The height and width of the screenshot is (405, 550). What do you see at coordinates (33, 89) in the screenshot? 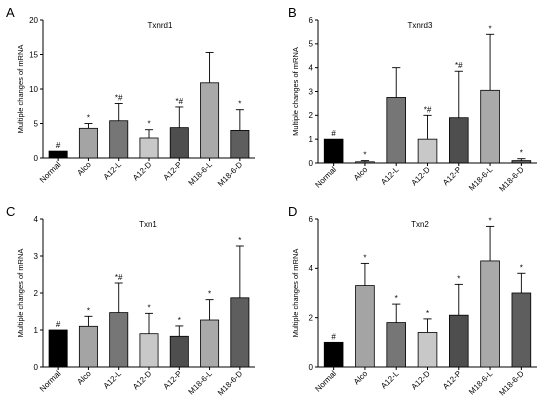
I see `y-tick-label: 10` at bounding box center [33, 89].